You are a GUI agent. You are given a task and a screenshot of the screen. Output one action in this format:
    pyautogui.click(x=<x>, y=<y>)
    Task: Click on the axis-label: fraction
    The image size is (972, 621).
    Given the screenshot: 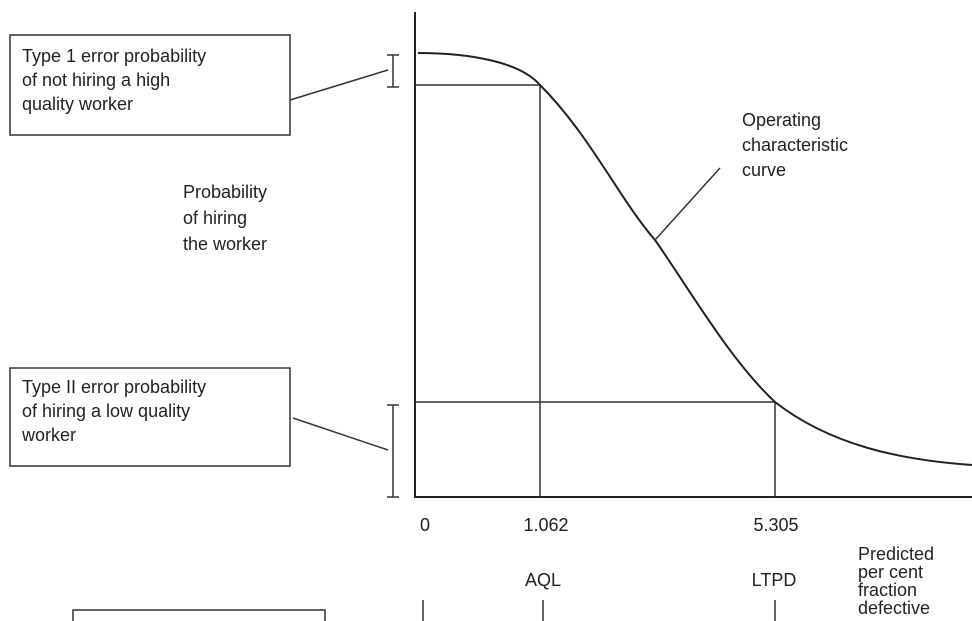 What is the action you would take?
    pyautogui.click(x=887, y=590)
    